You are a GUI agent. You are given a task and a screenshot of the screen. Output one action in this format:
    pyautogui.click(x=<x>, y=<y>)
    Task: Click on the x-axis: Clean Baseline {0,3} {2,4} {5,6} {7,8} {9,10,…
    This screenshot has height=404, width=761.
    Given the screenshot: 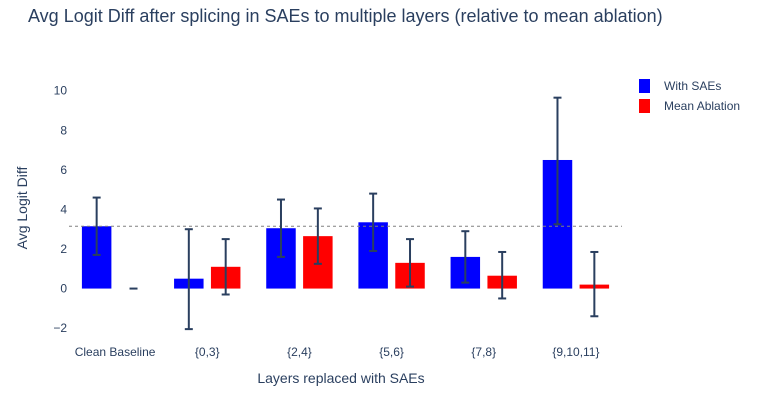 What is the action you would take?
    pyautogui.click(x=337, y=352)
    